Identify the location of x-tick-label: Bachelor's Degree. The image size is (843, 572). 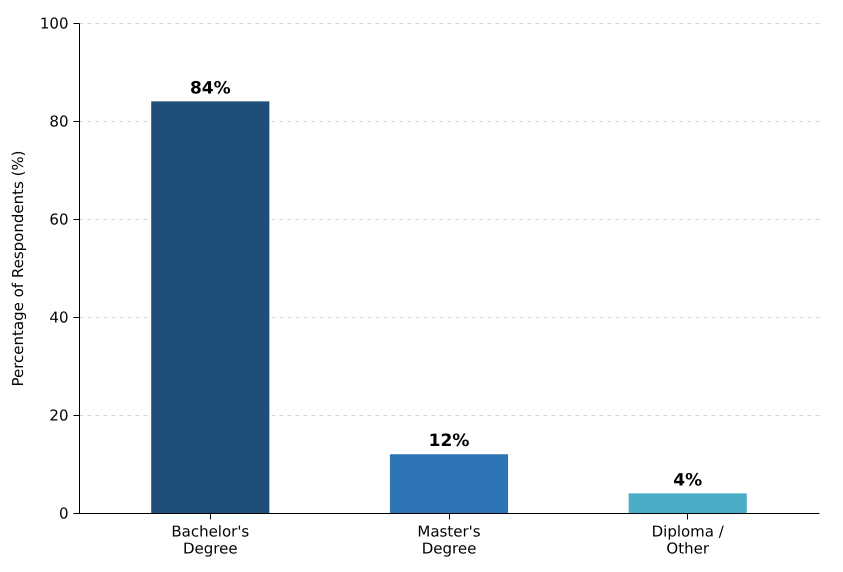
(210, 540).